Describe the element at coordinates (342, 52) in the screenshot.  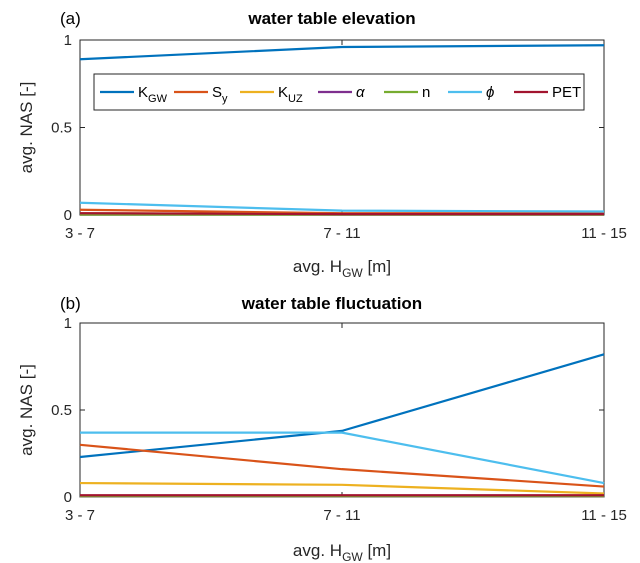
I see `series-line-k-gw` at that location.